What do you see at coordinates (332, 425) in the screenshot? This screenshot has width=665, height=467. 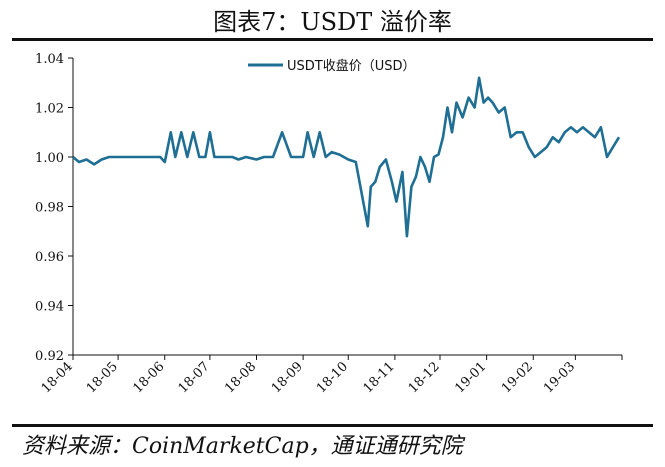 I see `source-divider` at bounding box center [332, 425].